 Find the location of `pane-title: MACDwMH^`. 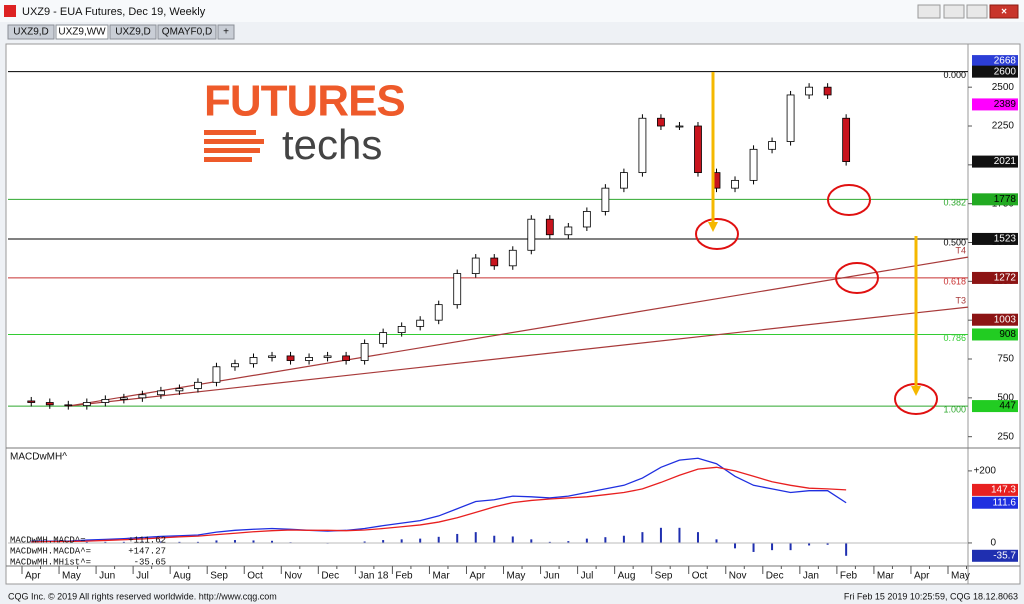

pane-title: MACDwMH^ is located at coordinates (38, 457).